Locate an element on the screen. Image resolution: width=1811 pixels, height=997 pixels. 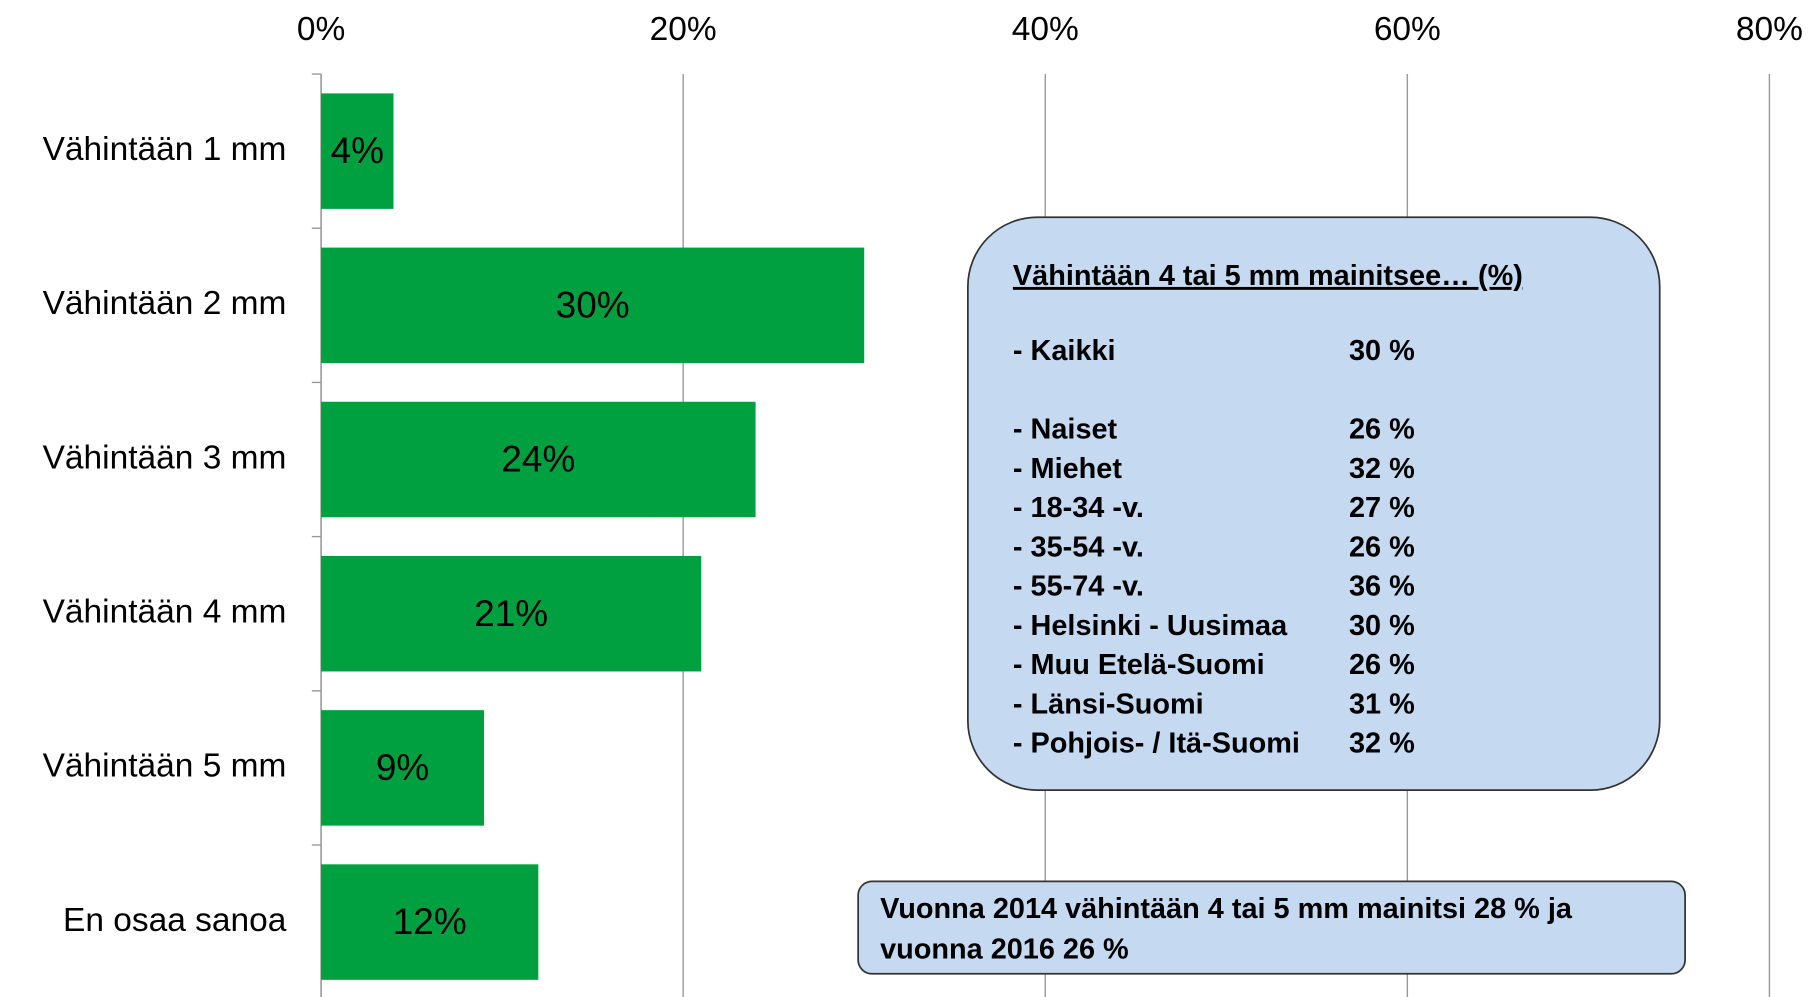
x-tick-label: 80% is located at coordinates (1769, 29).